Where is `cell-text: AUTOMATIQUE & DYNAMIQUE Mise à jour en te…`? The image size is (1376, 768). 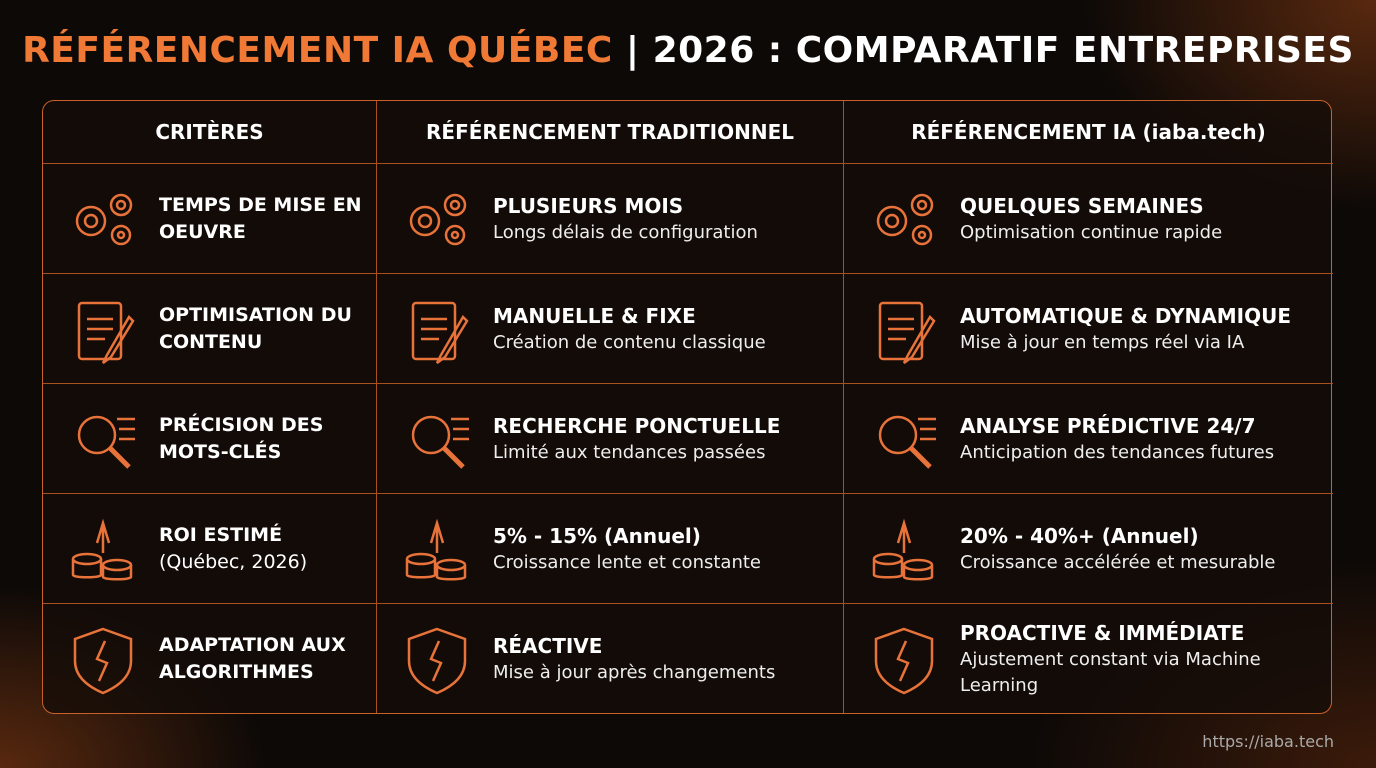
cell-text: AUTOMATIQUE & DYNAMIQUE Mise à jour en te… is located at coordinates (1125, 329).